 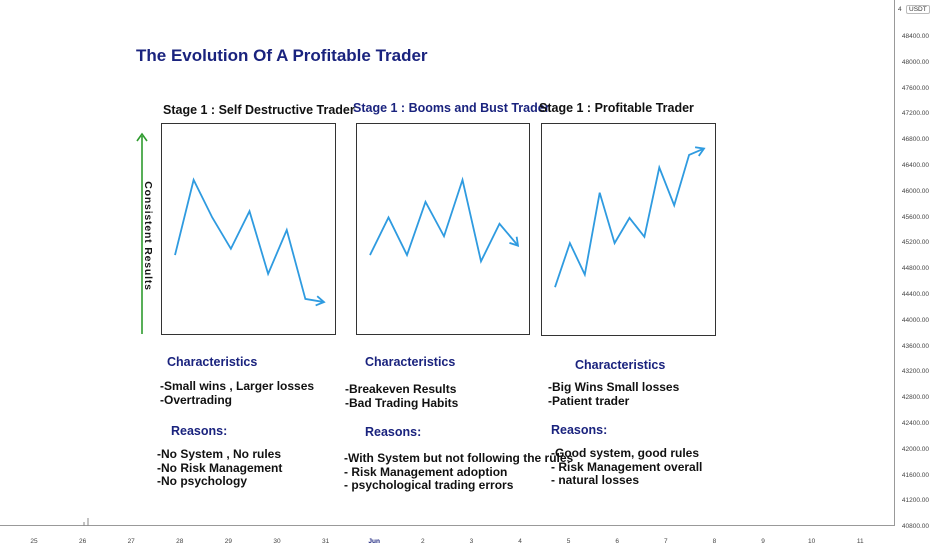 I want to click on price-tick-label: 42000.00, so click(x=912, y=449).